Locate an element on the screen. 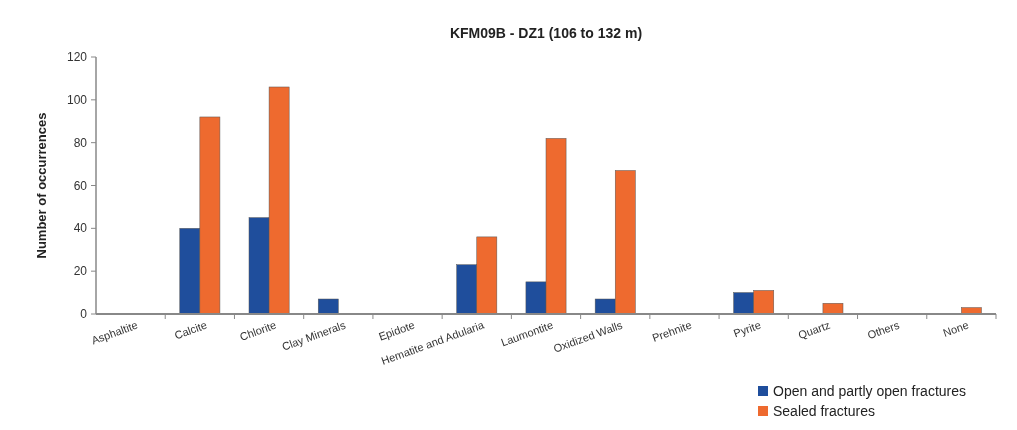 This screenshot has width=1017, height=430. y-tick-label: 120 is located at coordinates (77, 57).